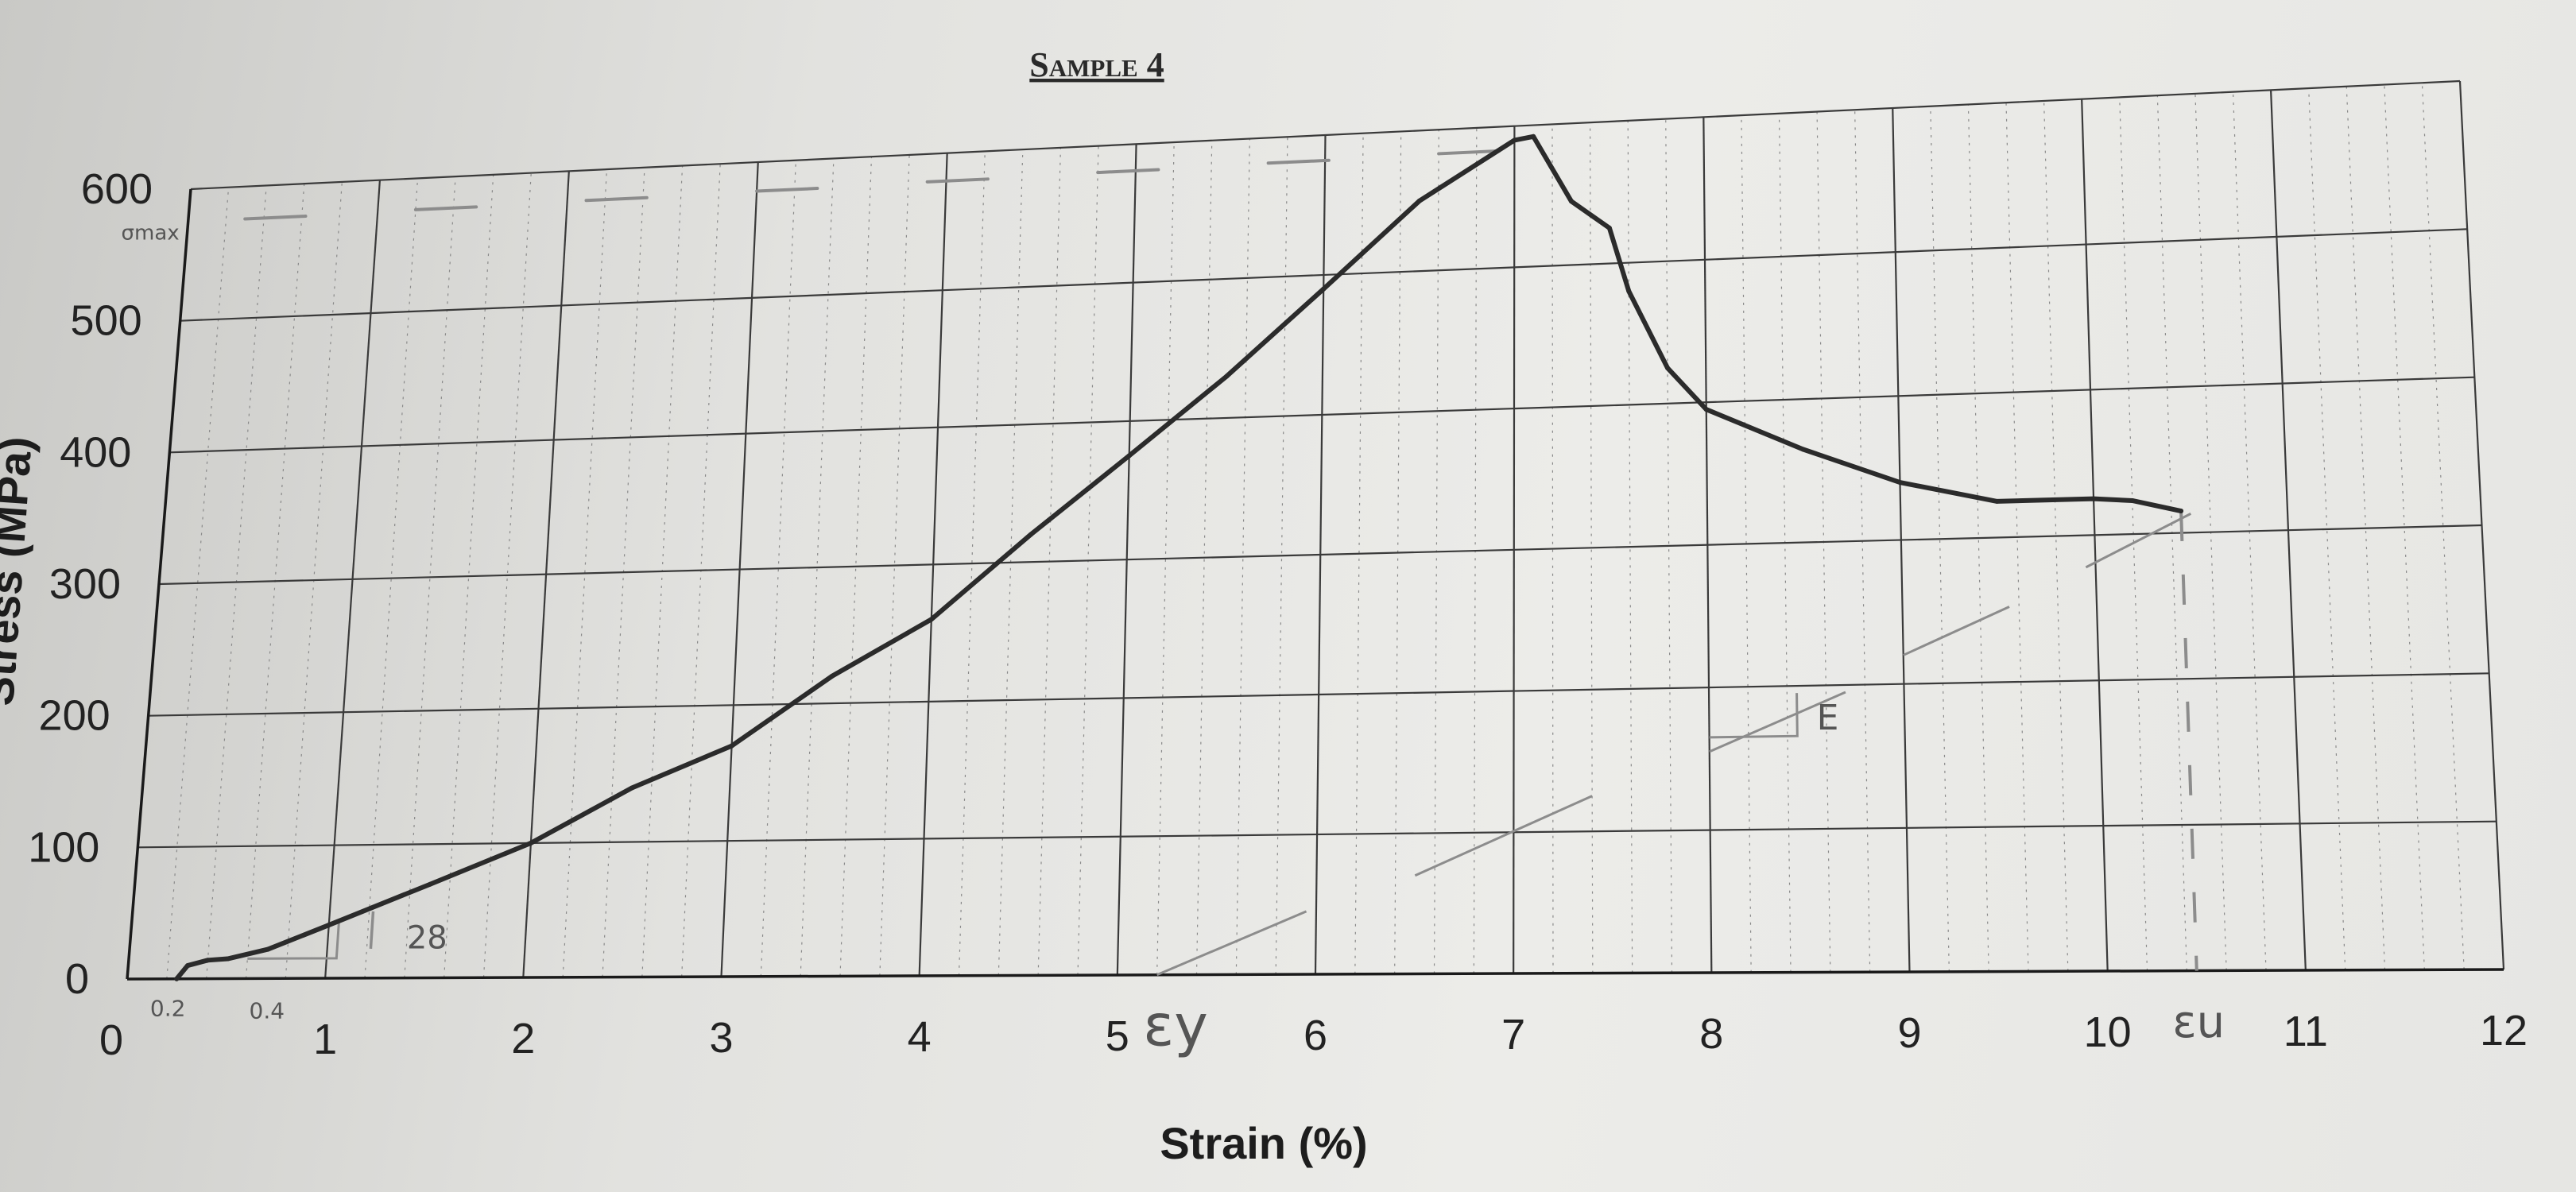 The width and height of the screenshot is (2576, 1192). What do you see at coordinates (2188, 740) in the screenshot?
I see `ultimate-strain-line` at bounding box center [2188, 740].